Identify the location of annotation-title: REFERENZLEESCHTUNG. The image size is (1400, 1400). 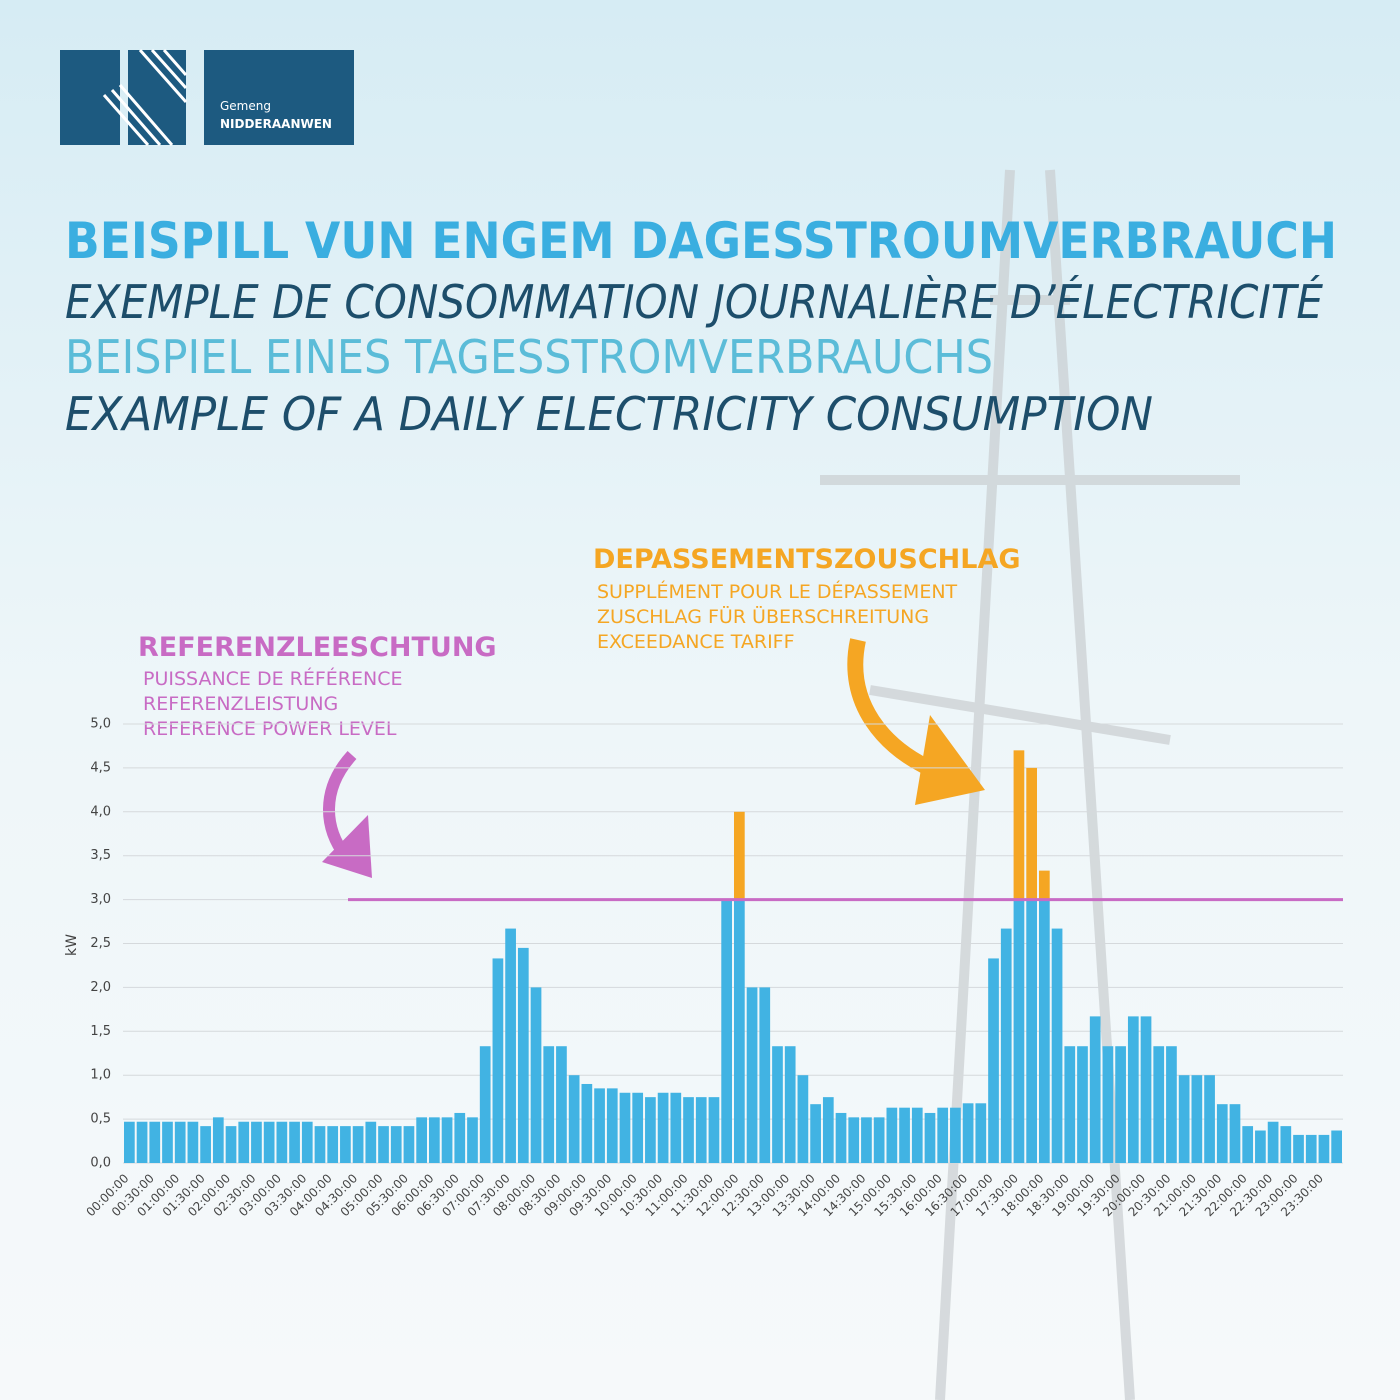
(317, 647).